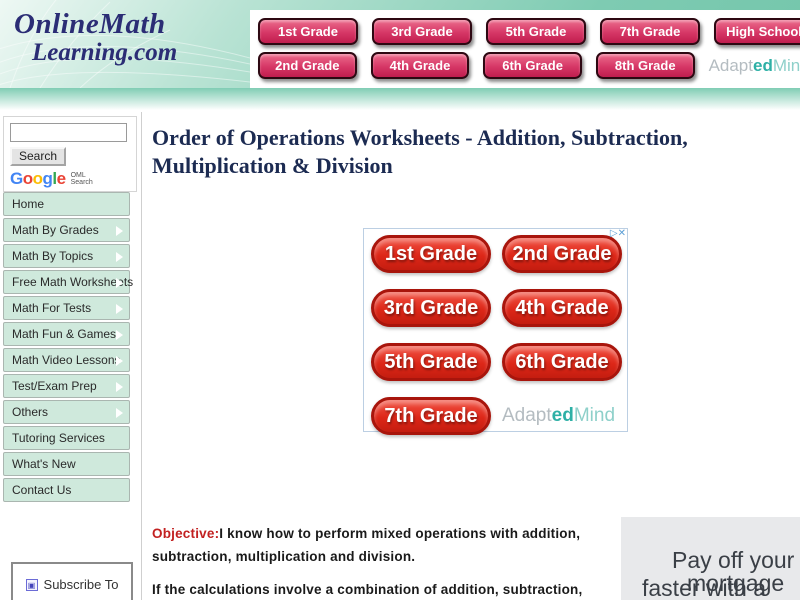  I want to click on site-logo: OnlineMath Learning.com, so click(95, 37).